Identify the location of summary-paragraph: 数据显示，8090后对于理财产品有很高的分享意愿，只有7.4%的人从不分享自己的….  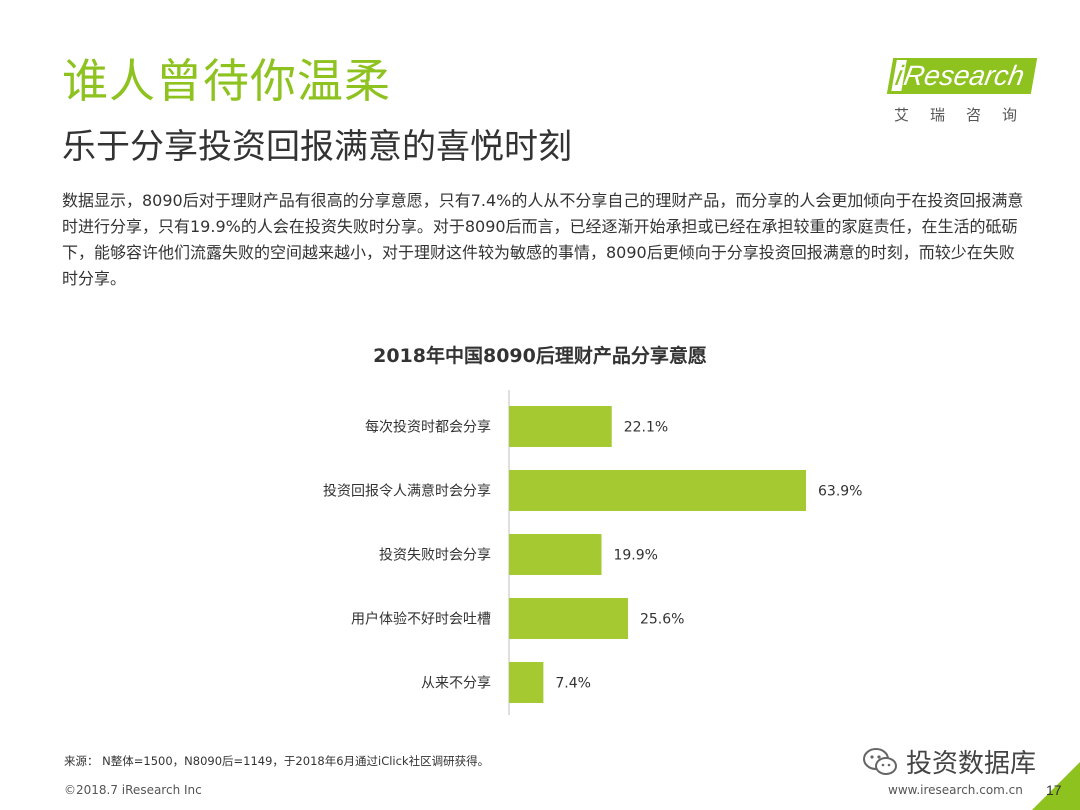
(543, 239).